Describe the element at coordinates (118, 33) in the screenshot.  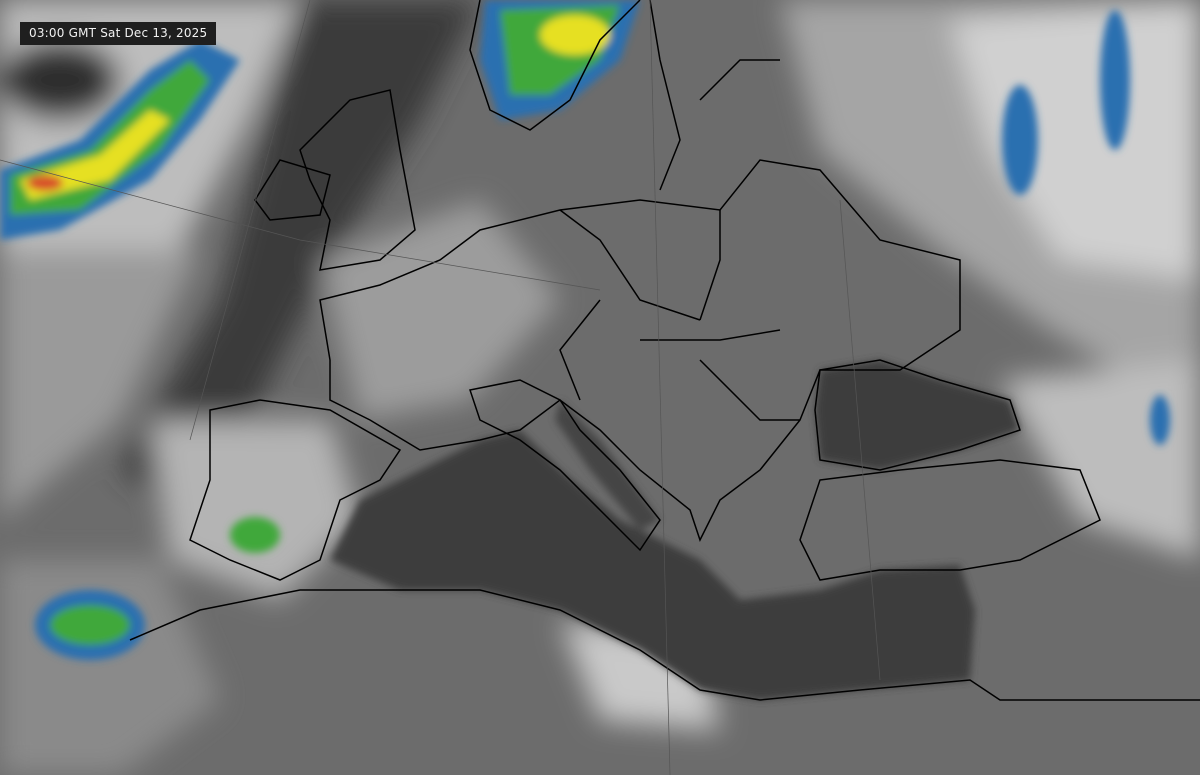
I see `timestamp-label: 03:00 GMT Sat Dec 13, 2025` at that location.